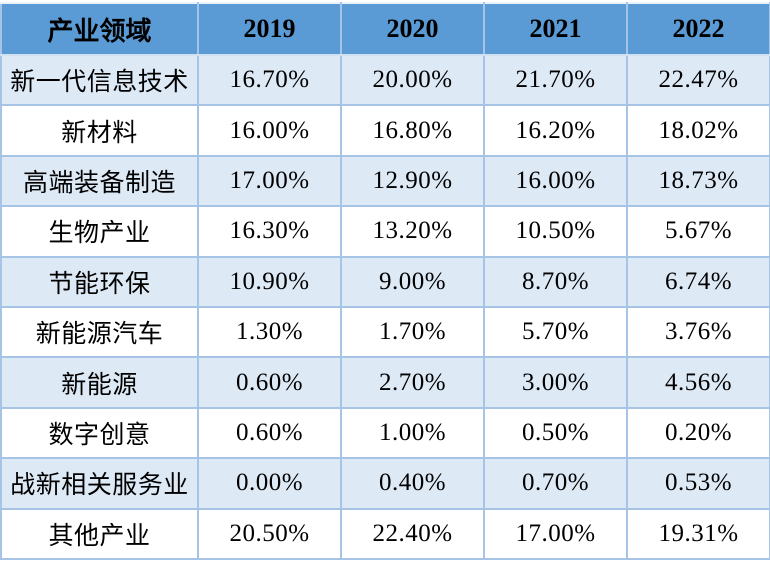 The height and width of the screenshot is (562, 770). Describe the element at coordinates (412, 181) in the screenshot. I see `cell-value: 12.90%` at that location.